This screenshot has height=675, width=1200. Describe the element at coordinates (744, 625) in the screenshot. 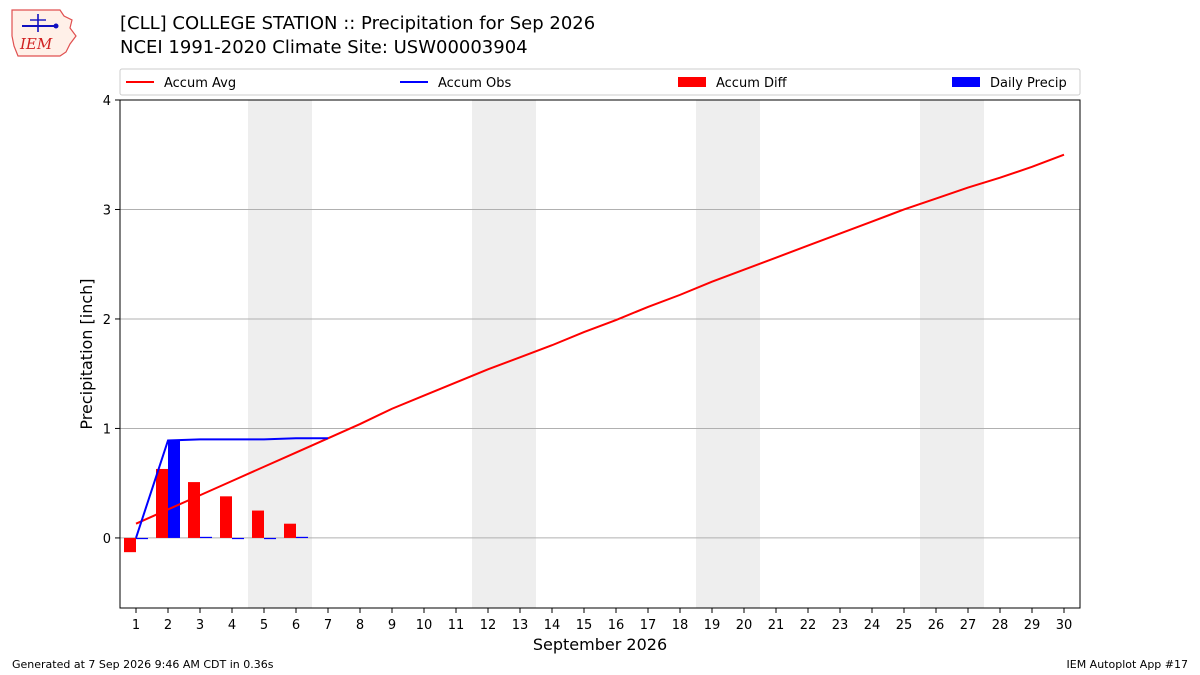

I see `x-tick-label: 20` at that location.